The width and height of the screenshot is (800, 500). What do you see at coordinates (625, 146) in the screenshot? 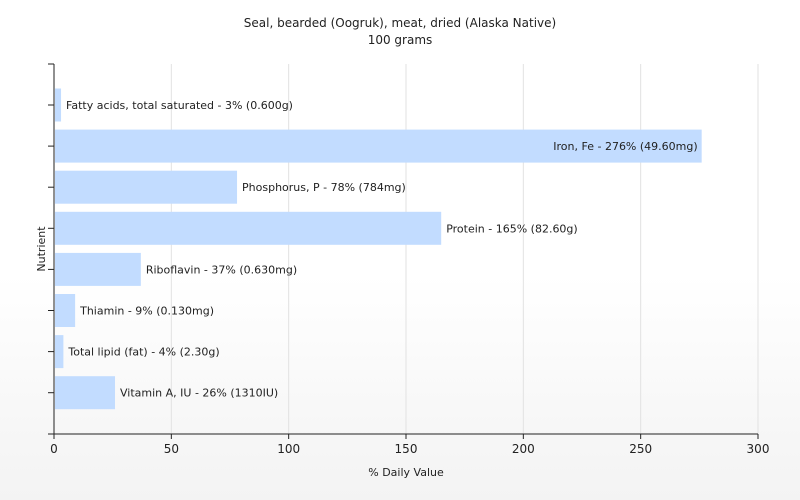
I see `bar-label: Iron, Fe - 276% (49.60mg)` at bounding box center [625, 146].